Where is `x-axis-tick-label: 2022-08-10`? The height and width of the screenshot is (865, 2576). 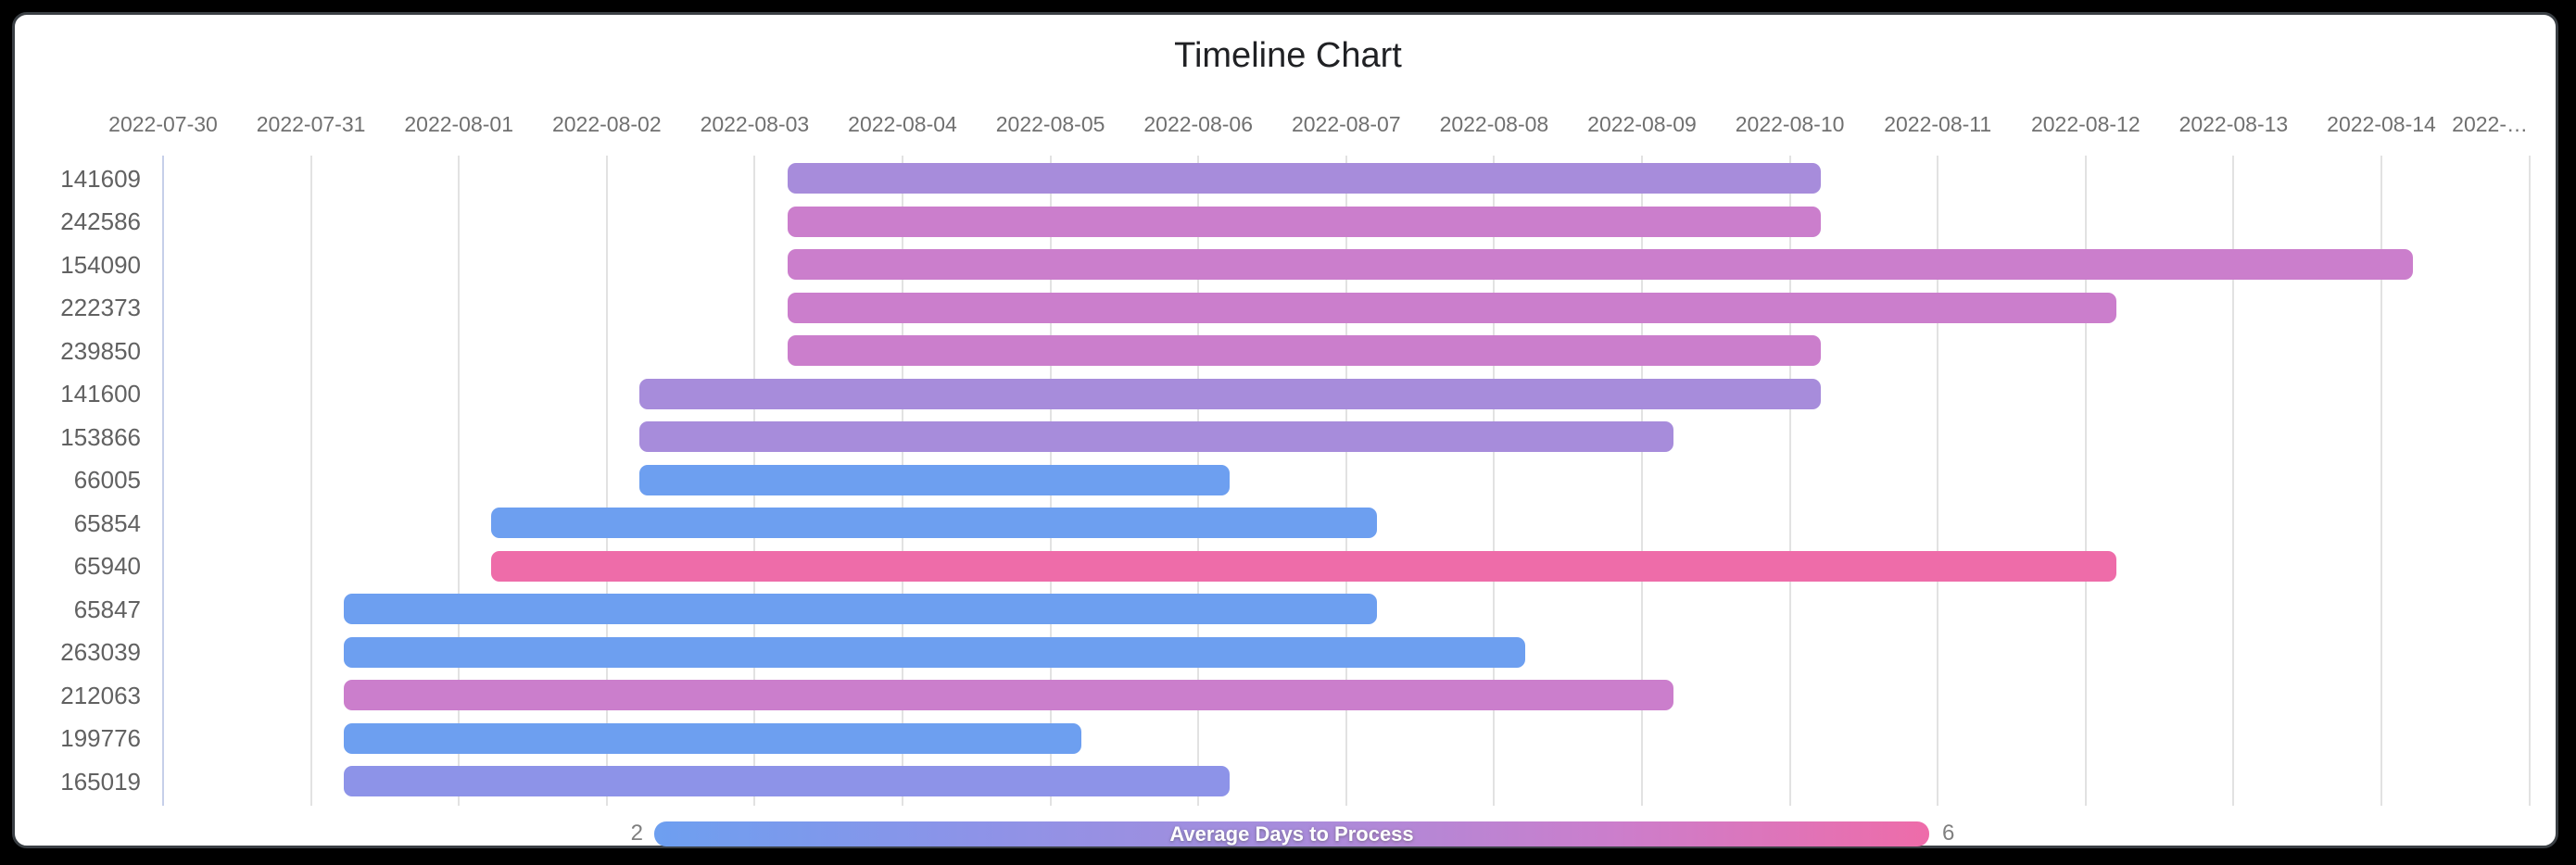 x-axis-tick-label: 2022-08-10 is located at coordinates (1790, 124).